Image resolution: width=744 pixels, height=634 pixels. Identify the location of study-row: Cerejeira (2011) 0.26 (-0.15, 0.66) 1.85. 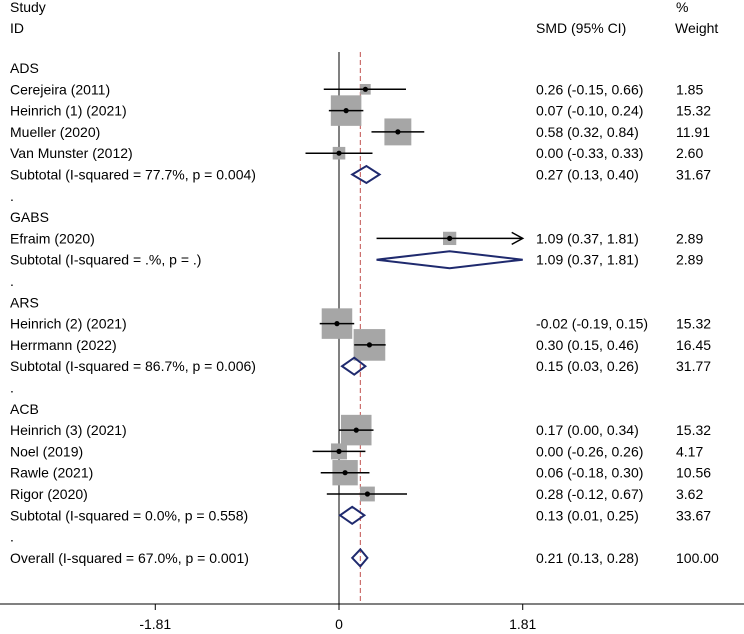
(356, 89).